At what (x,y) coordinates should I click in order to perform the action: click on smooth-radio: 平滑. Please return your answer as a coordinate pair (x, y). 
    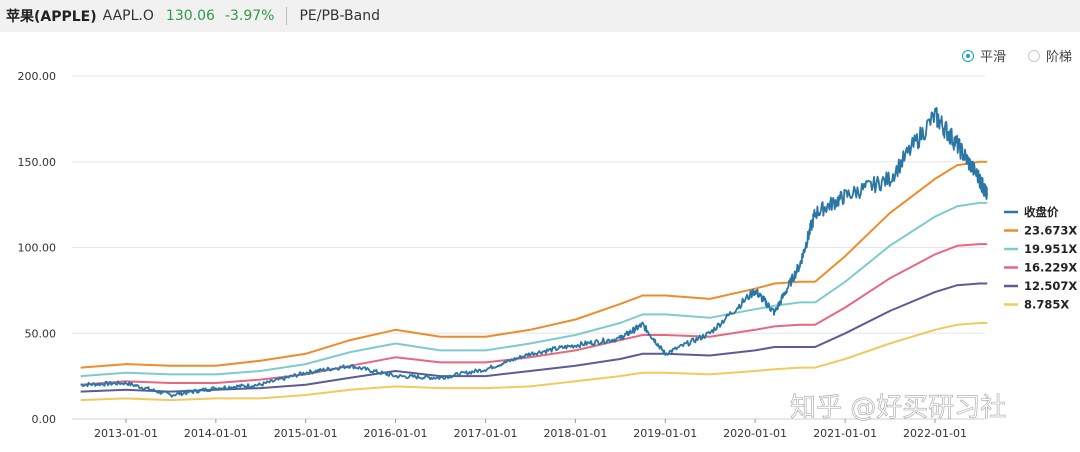
    Looking at the image, I should click on (983, 55).